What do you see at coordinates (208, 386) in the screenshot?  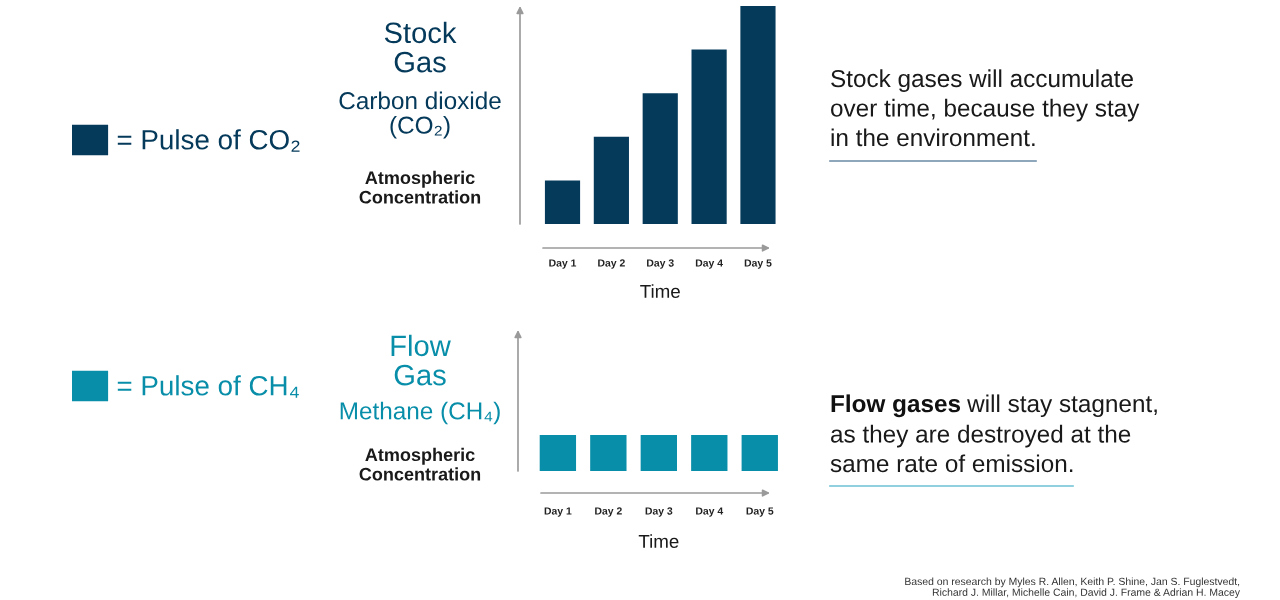 I see `legend-label: = Pulse of CH₄` at bounding box center [208, 386].